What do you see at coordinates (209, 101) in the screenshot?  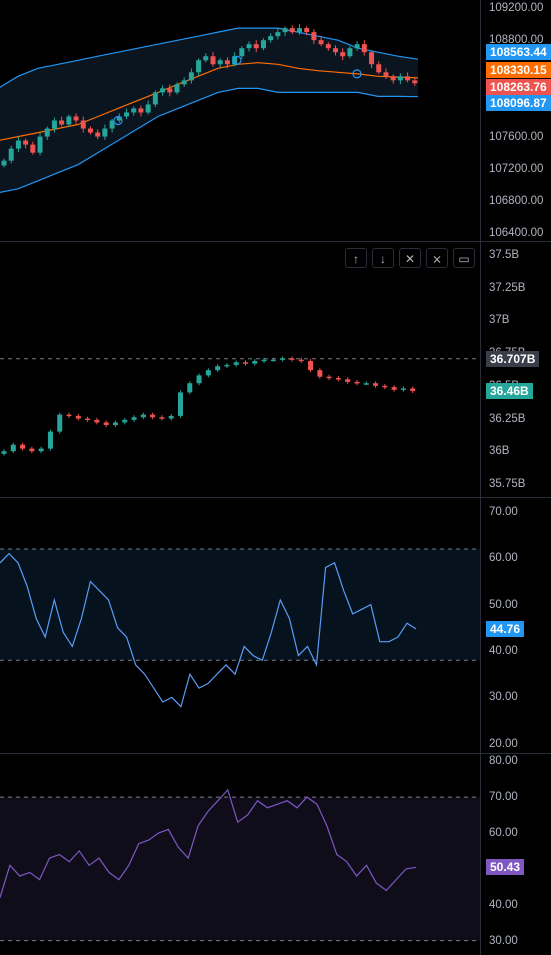 I see `bollinger-basis-line` at bounding box center [209, 101].